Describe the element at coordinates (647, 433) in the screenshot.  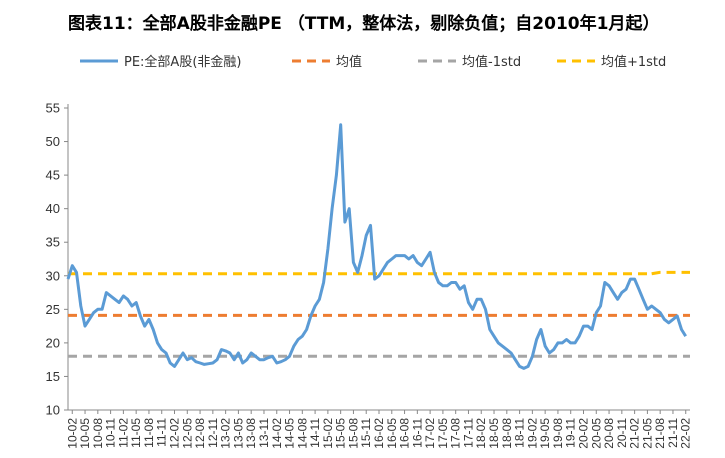
I see `x-tick-label: 21-05` at that location.